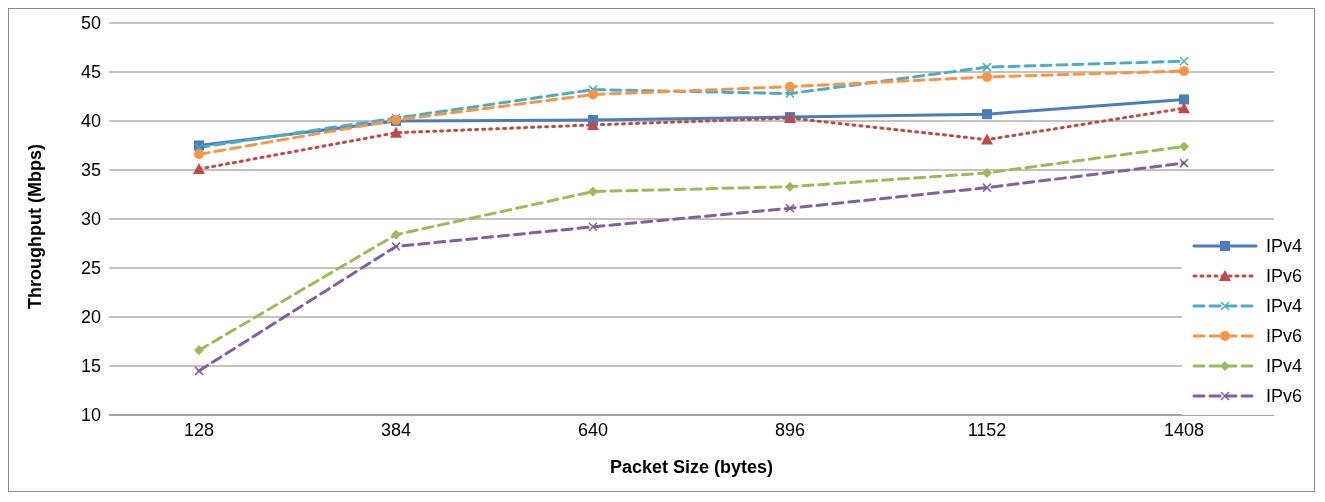 This screenshot has width=1325, height=502. I want to click on x-tick-label: 1152, so click(987, 429).